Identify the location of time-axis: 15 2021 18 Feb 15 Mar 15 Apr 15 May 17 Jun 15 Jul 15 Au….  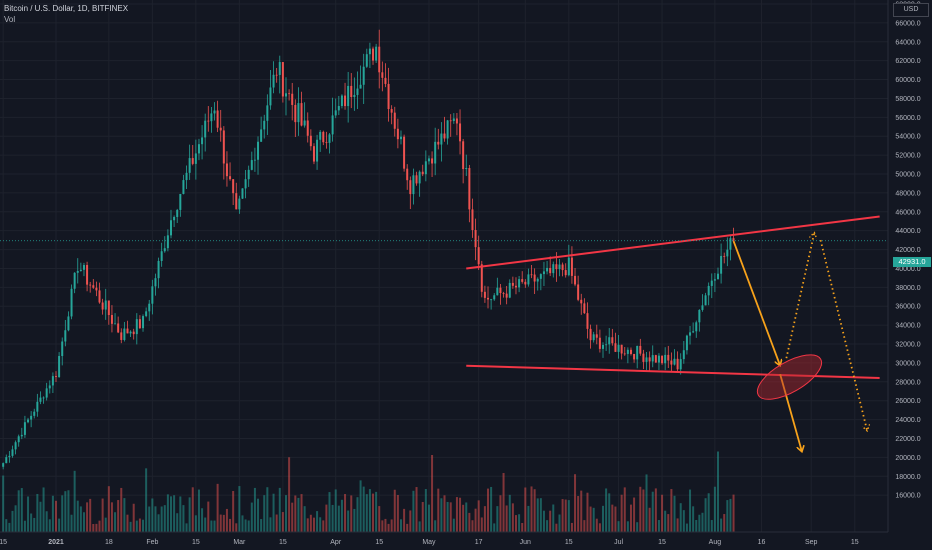
(429, 542).